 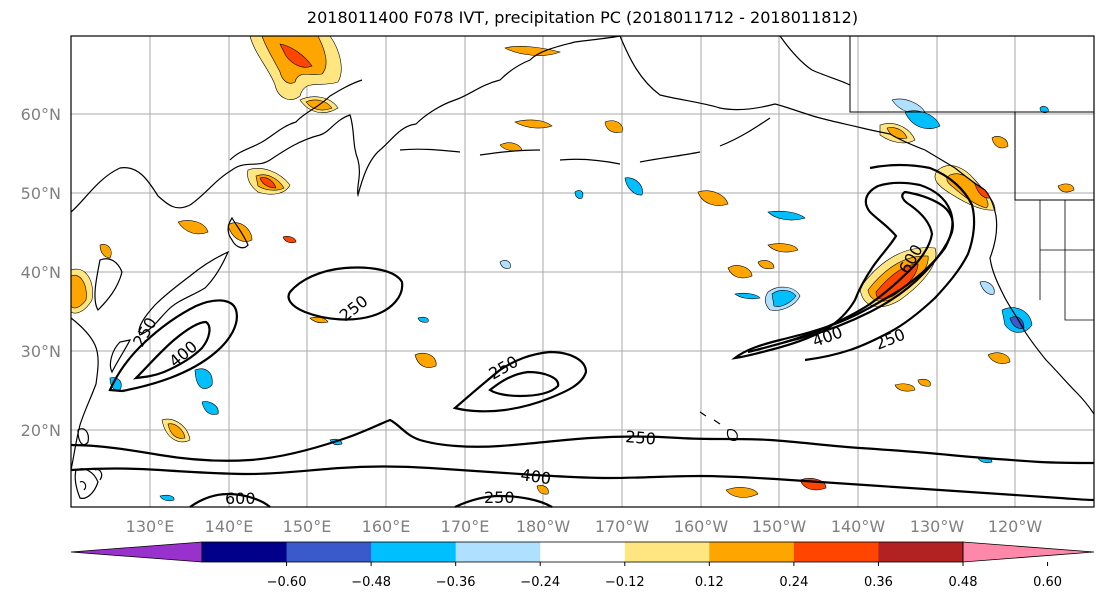 What do you see at coordinates (937, 526) in the screenshot?
I see `lon-label: 130°W` at bounding box center [937, 526].